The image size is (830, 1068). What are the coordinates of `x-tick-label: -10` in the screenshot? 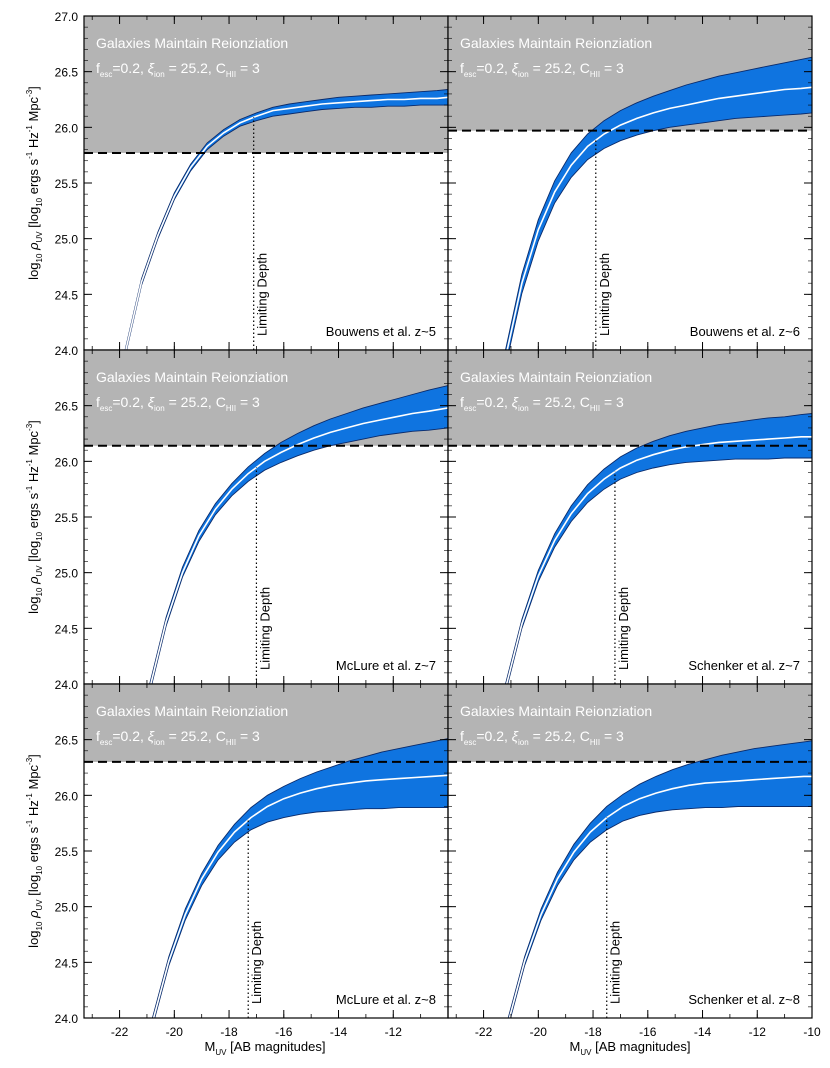 It's located at (812, 1032).